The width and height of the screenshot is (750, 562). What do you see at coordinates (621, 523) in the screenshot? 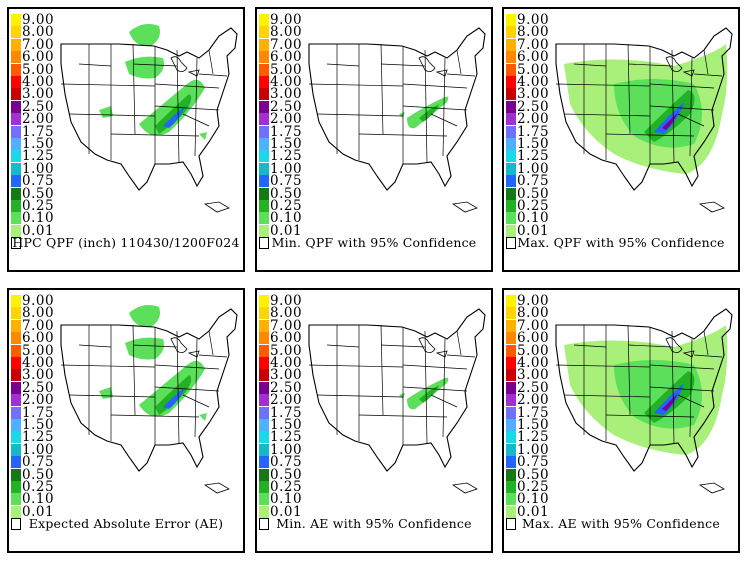
I see `panel-caption: Max. AE with 95% Confidence` at bounding box center [621, 523].